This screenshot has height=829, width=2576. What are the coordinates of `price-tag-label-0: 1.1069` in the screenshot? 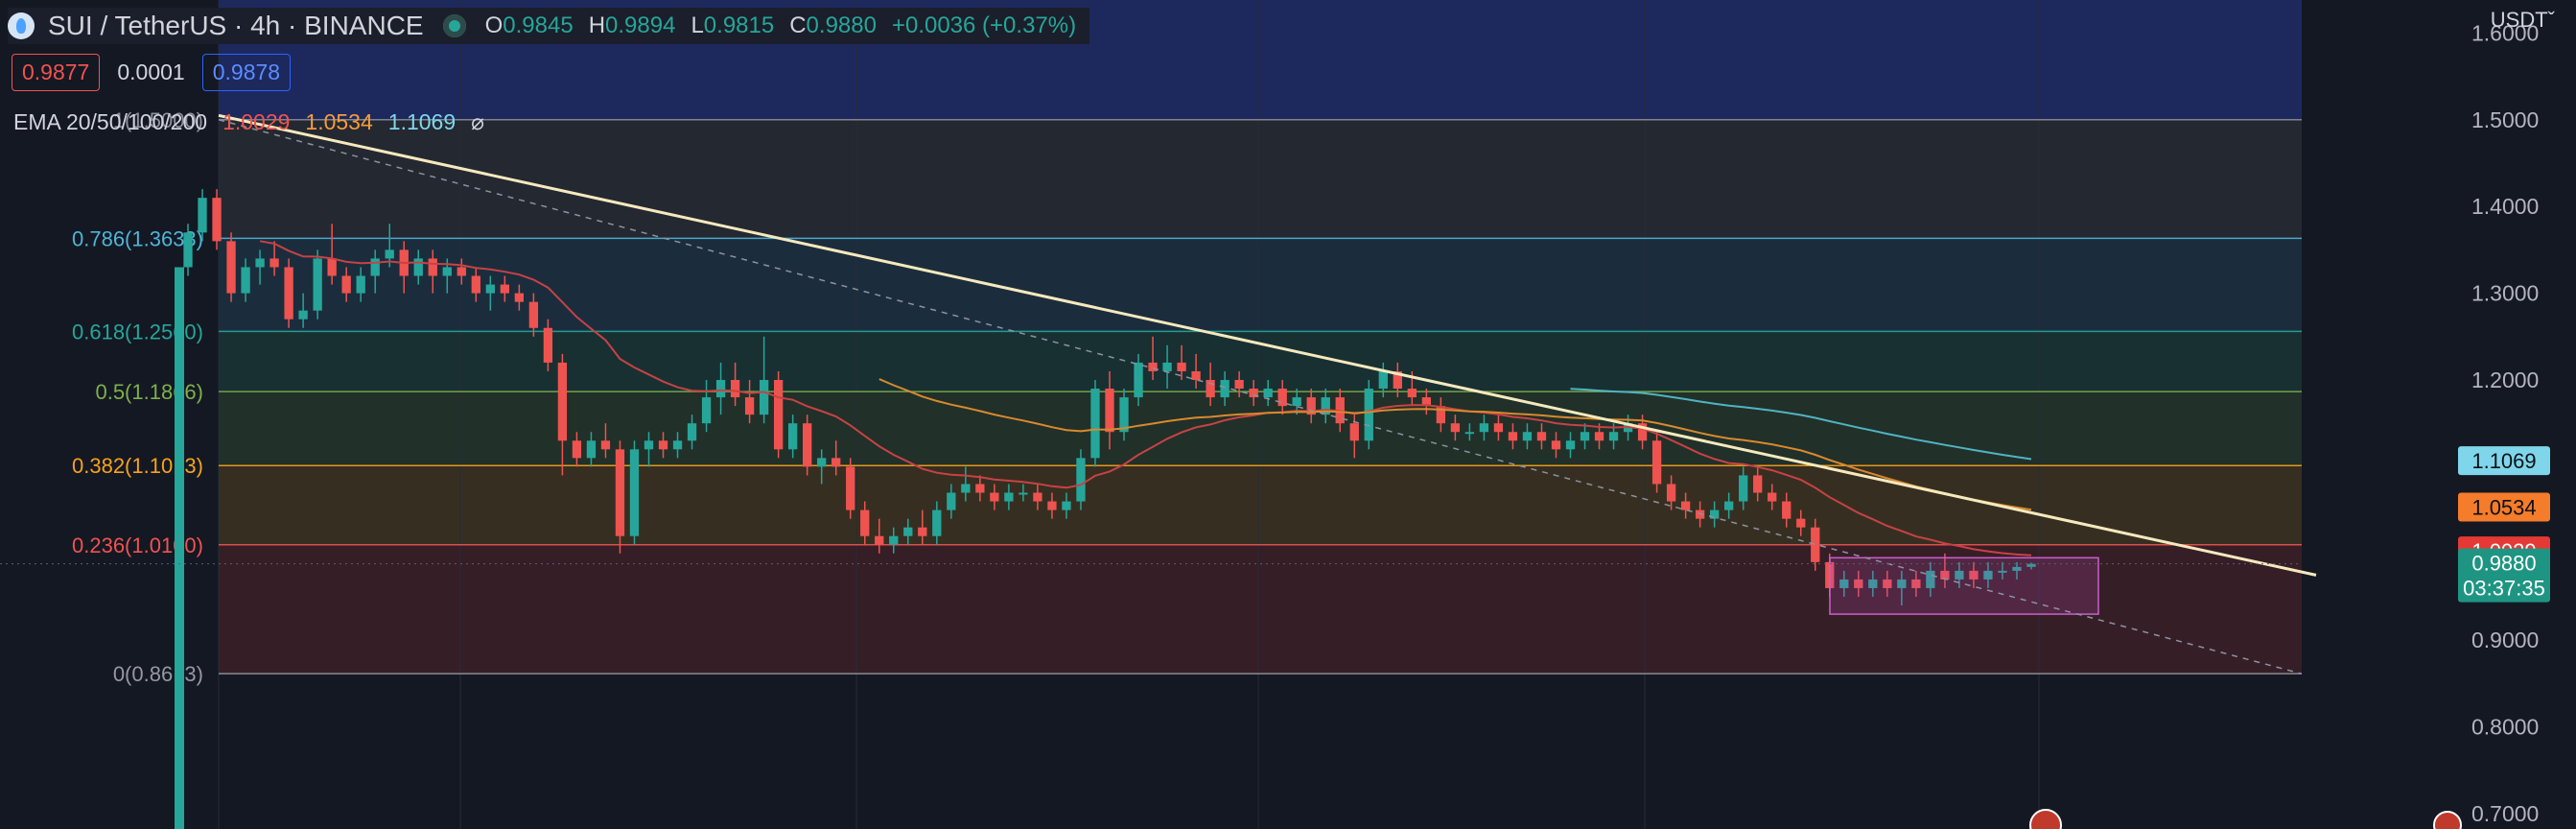 It's located at (2503, 461).